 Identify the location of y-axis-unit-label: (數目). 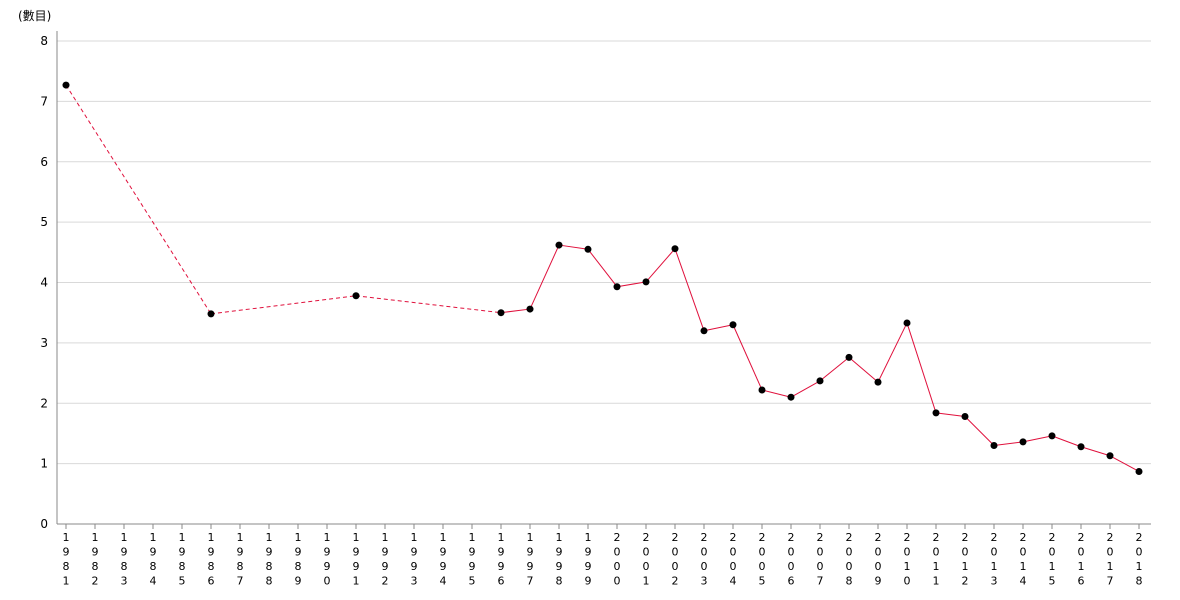
(34, 16).